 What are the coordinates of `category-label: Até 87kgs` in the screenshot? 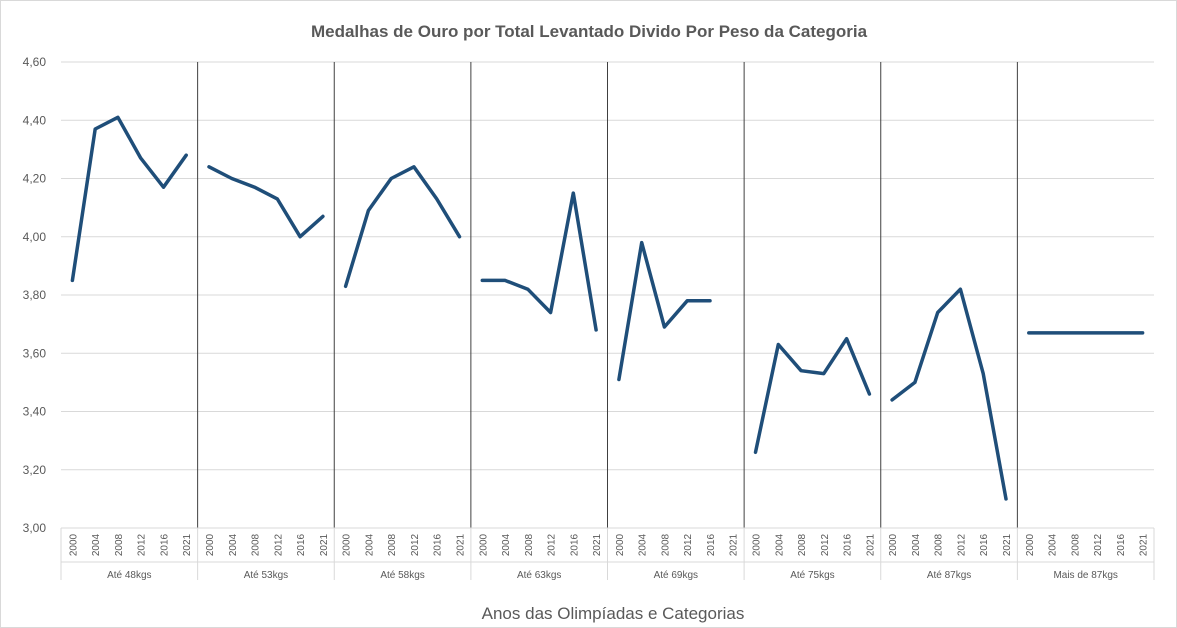 It's located at (949, 575).